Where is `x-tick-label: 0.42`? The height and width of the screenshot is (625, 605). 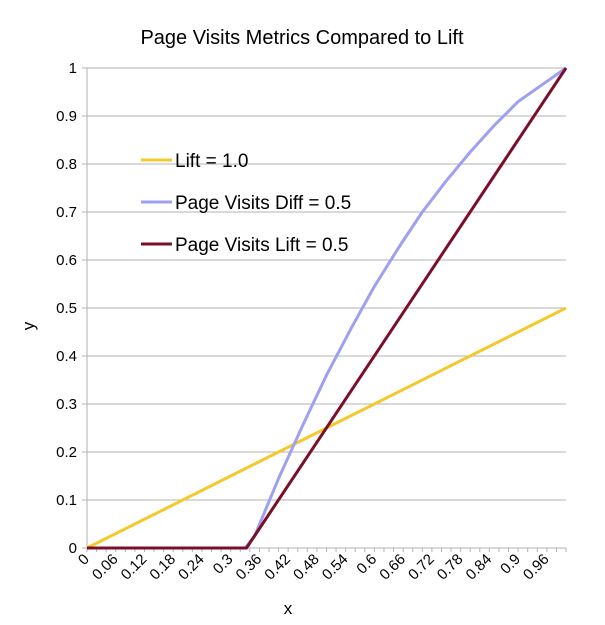
x-tick-label: 0.42 is located at coordinates (277, 567).